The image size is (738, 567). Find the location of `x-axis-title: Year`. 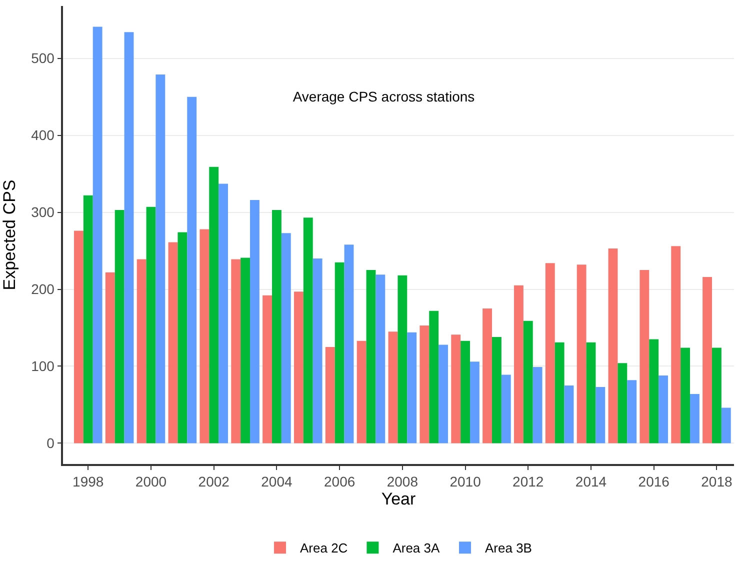

x-axis-title: Year is located at coordinates (398, 499).